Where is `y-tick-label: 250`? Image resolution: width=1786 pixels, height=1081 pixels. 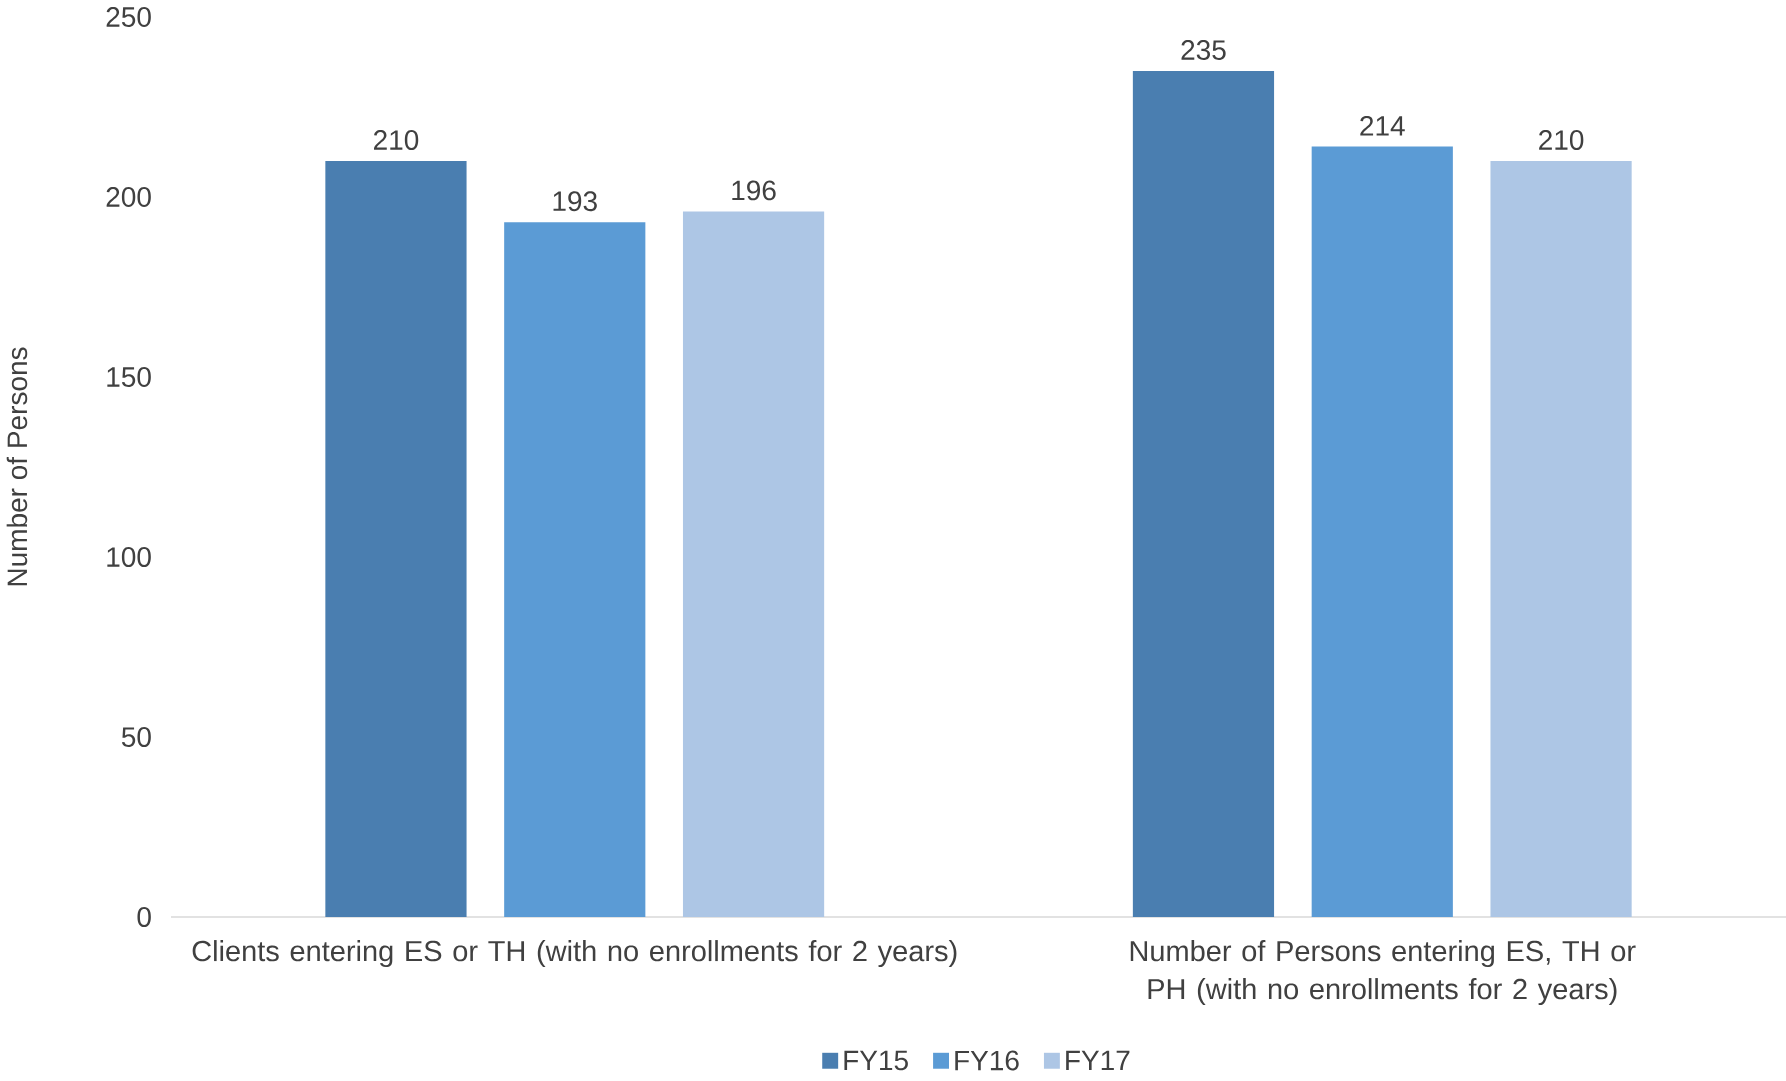 y-tick-label: 250 is located at coordinates (128, 17).